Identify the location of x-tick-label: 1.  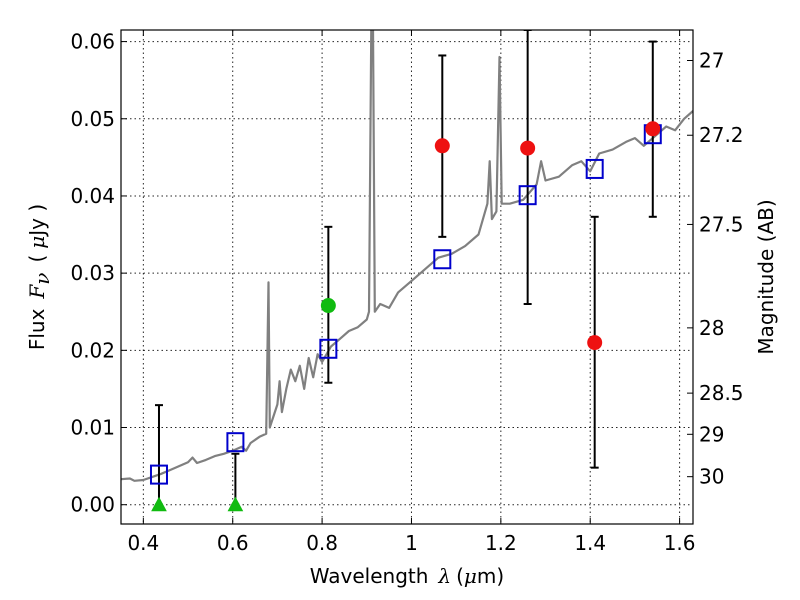
(411, 543).